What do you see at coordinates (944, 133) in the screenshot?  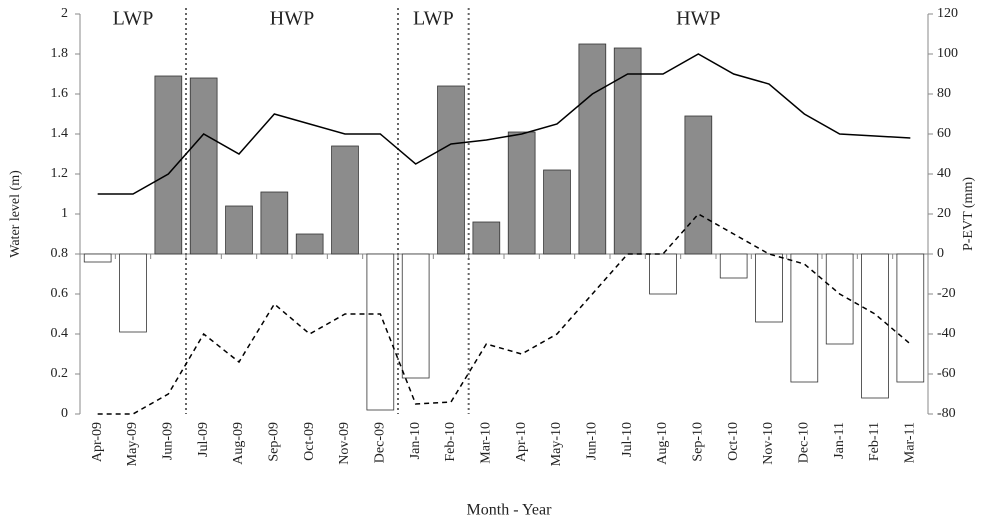 I see `y2-tick-label: 60` at bounding box center [944, 133].